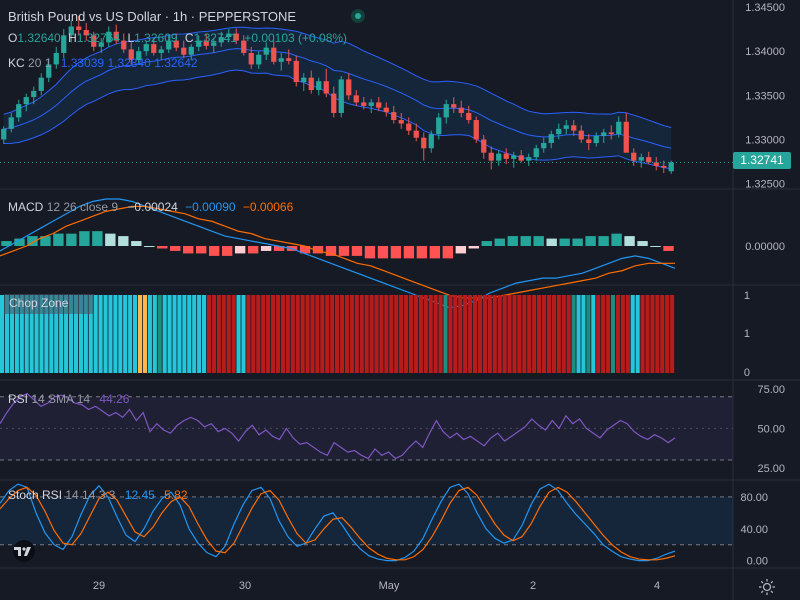 The image size is (800, 600). I want to click on theme-toggle-icon, so click(767, 587).